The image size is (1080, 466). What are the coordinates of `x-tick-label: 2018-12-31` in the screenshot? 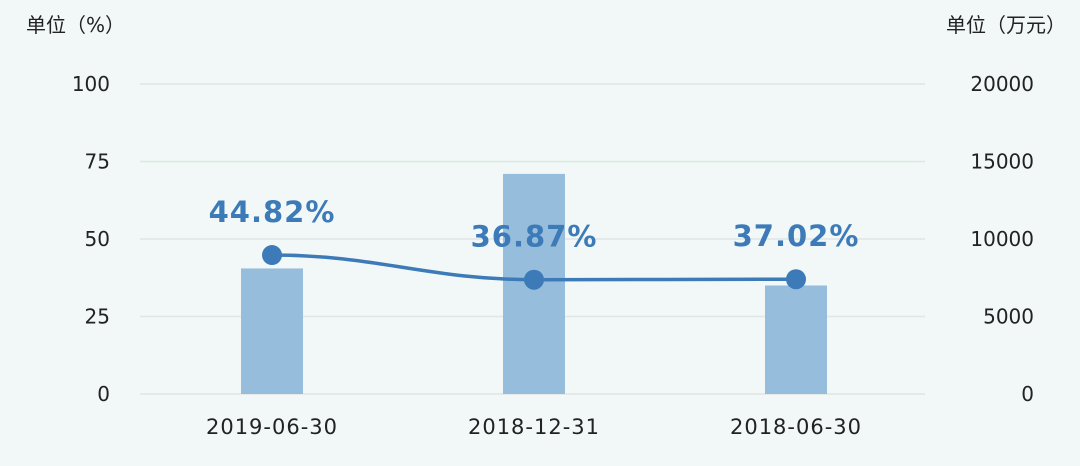 It's located at (534, 427).